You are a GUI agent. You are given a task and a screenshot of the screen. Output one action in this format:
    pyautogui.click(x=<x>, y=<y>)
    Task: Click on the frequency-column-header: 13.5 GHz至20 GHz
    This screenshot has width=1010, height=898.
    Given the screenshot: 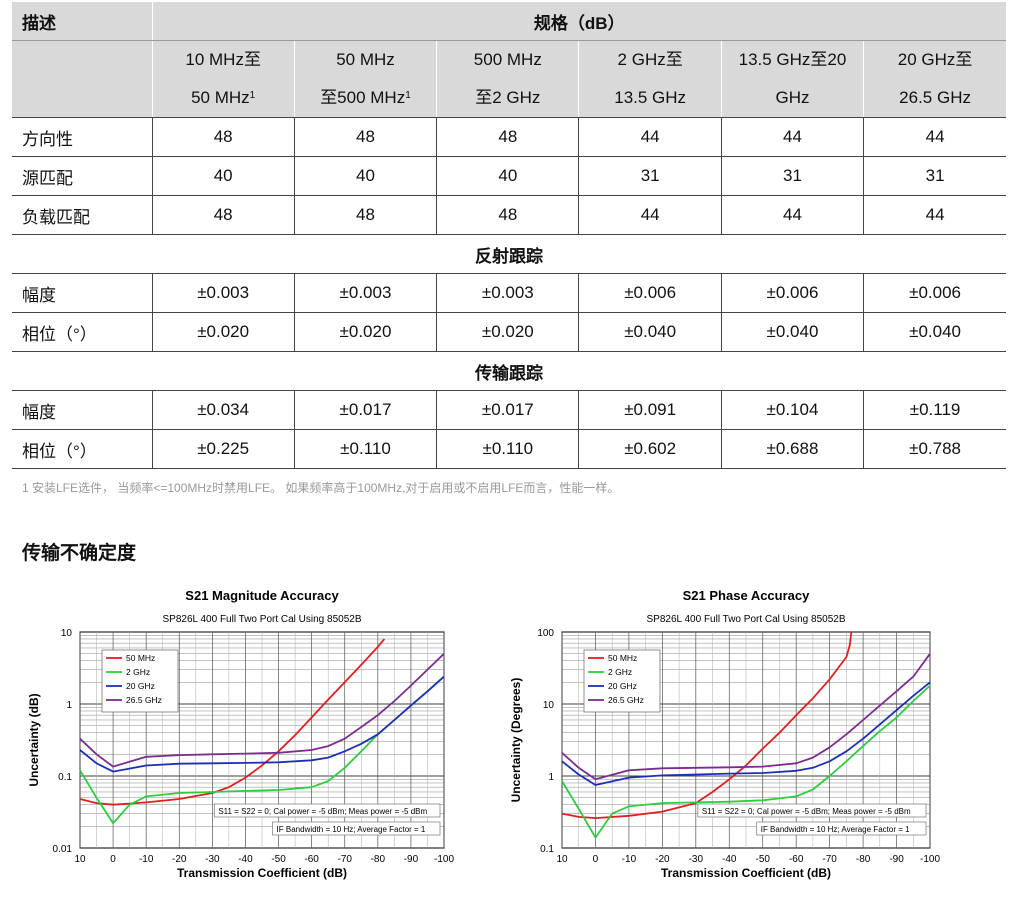 What is the action you would take?
    pyautogui.click(x=792, y=79)
    